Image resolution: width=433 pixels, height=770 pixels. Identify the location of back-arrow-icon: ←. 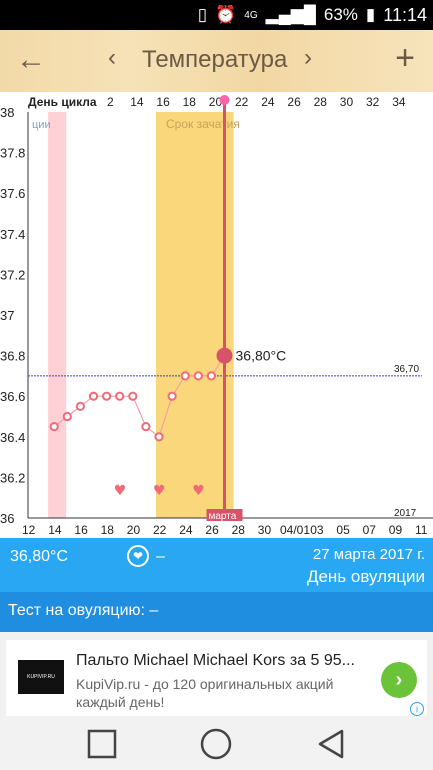
(31, 59).